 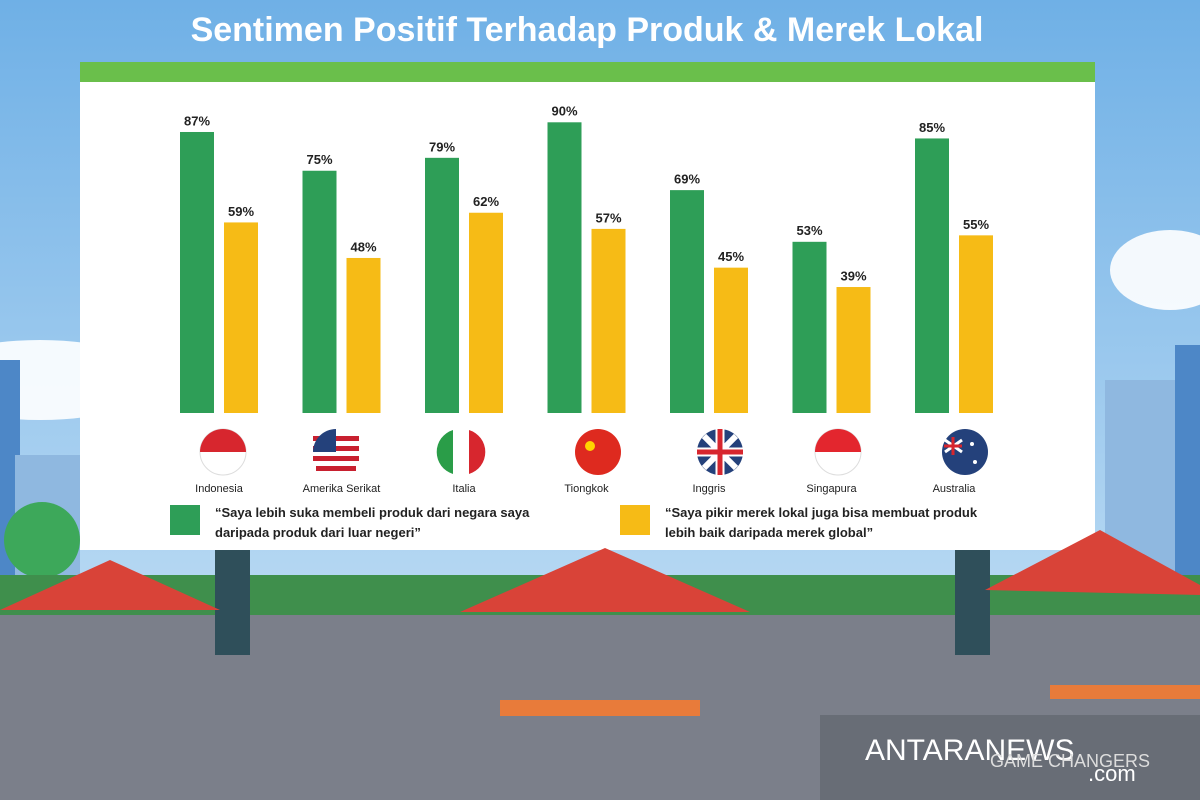 I want to click on x-tick-label: Tiongkok, so click(x=586, y=489).